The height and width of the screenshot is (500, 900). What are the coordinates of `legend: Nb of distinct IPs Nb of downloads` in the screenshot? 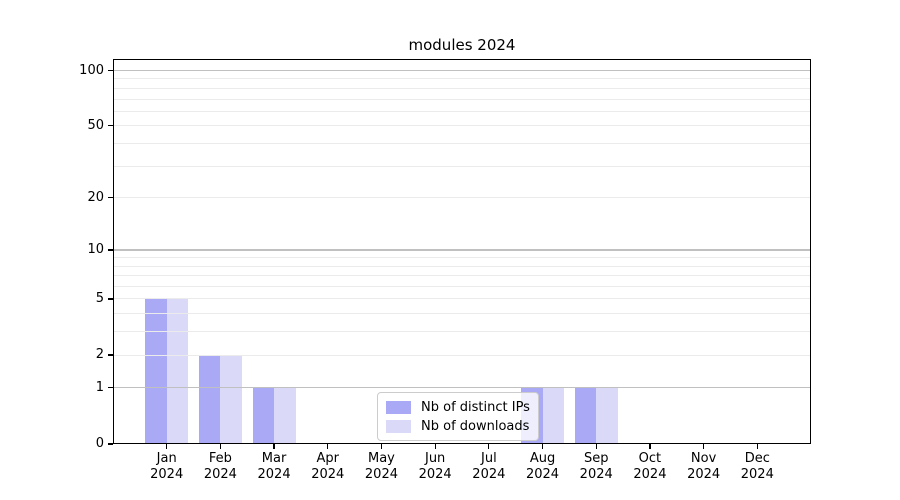 It's located at (458, 416).